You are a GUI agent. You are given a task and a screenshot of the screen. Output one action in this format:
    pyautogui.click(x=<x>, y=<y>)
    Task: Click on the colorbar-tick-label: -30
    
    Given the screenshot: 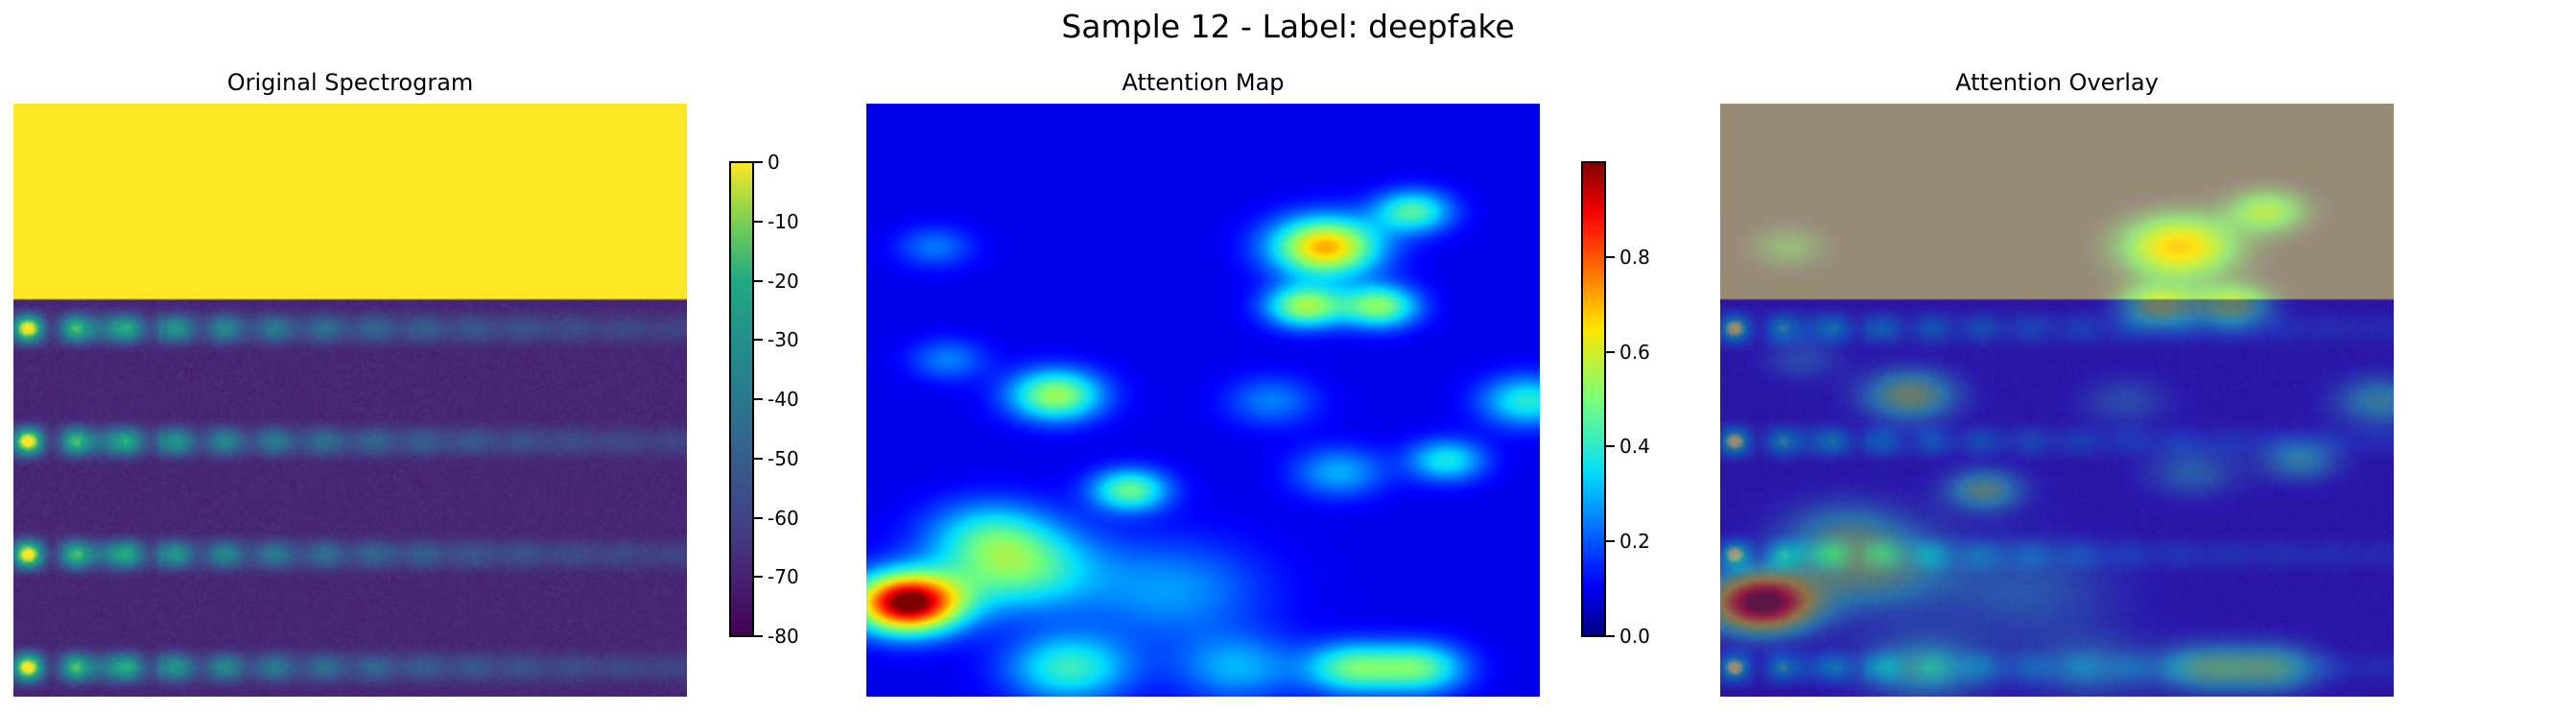 What is the action you would take?
    pyautogui.click(x=783, y=340)
    